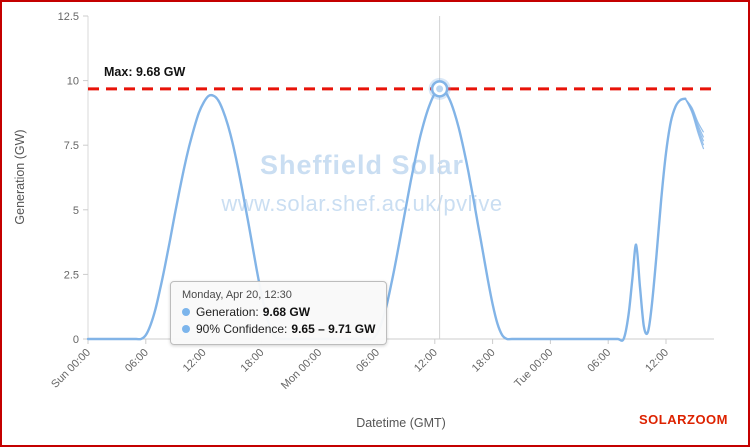 This screenshot has width=750, height=447. Describe the element at coordinates (237, 295) in the screenshot. I see `tooltip-title: Monday, Apr 20, 12:30` at that location.